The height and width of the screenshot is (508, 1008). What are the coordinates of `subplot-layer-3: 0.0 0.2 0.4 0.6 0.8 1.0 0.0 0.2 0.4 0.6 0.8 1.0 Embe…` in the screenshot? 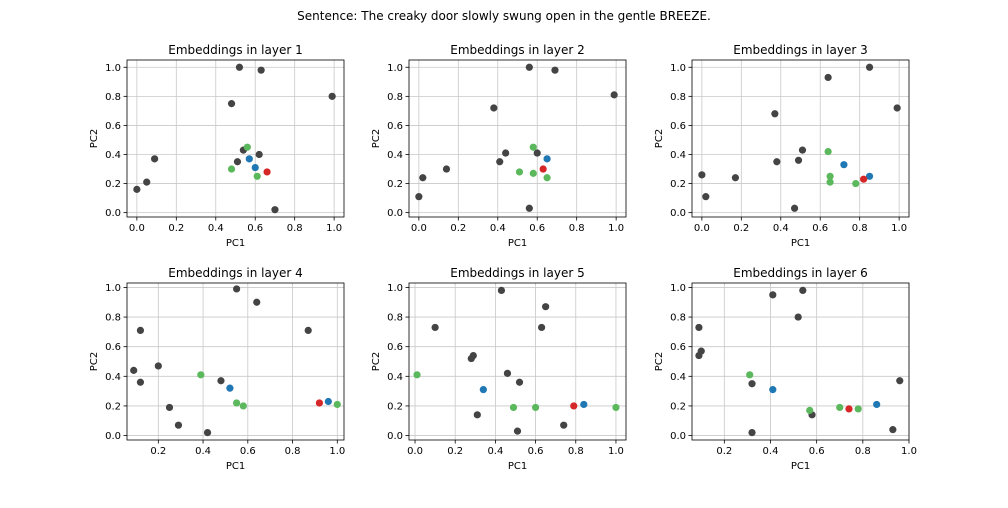 It's located at (782, 146).